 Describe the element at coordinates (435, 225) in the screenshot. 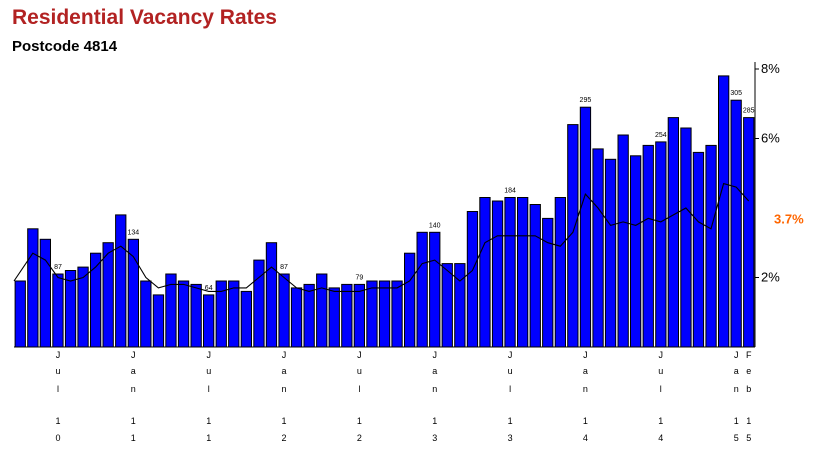

I see `value-label: 140` at that location.